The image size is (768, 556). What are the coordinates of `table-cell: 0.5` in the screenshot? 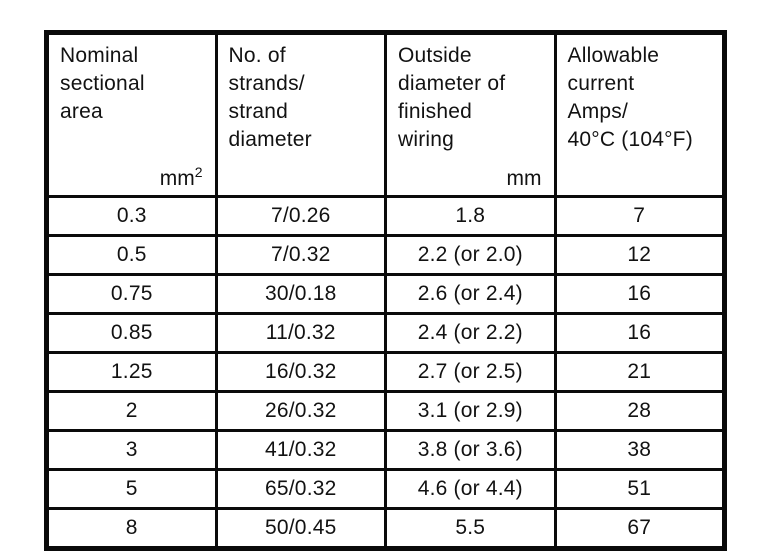 It's located at (131, 255).